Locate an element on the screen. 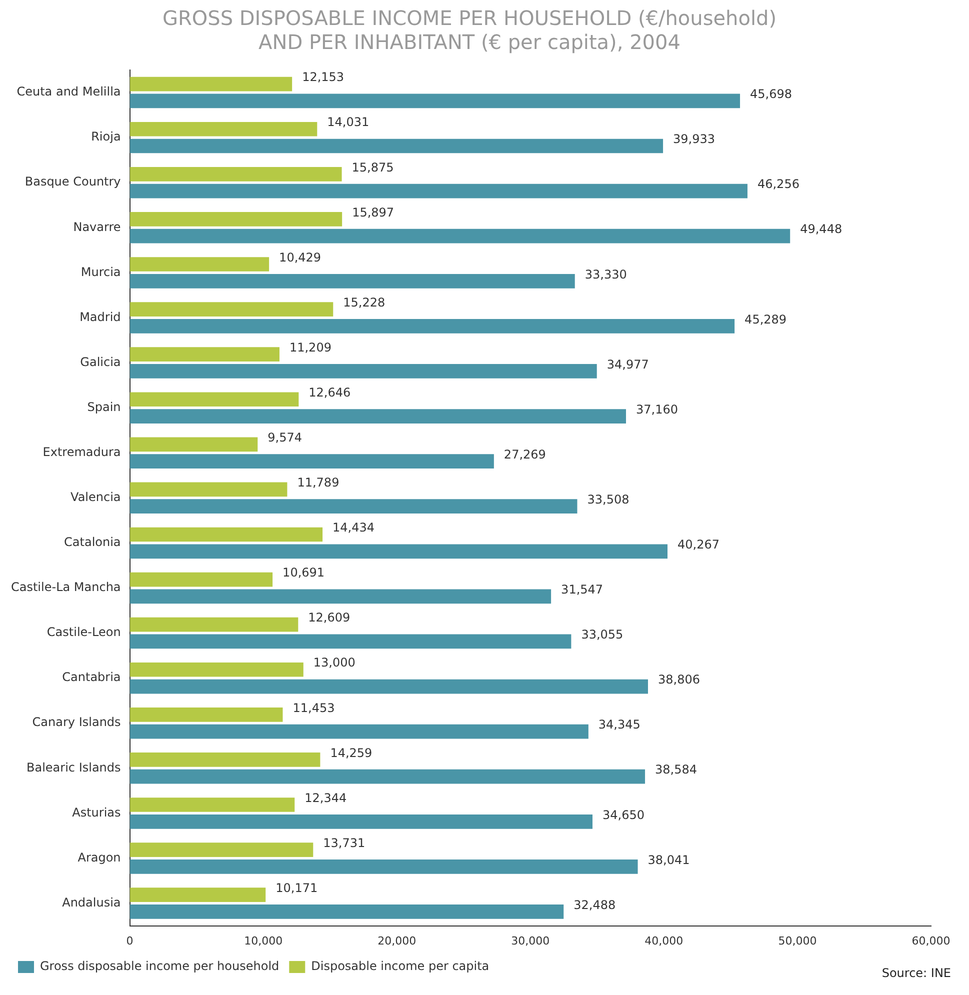  data-label: 15,897 is located at coordinates (373, 212).